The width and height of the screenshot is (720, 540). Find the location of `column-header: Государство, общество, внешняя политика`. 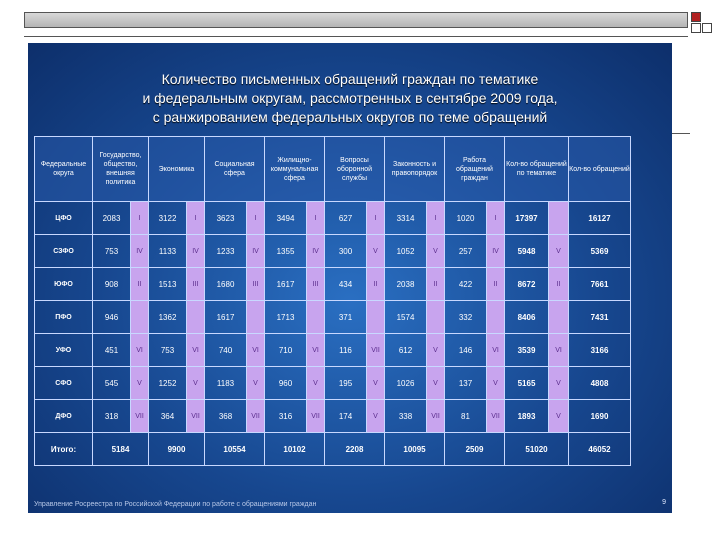

column-header: Государство, общество, внешняя политика is located at coordinates (120, 169).